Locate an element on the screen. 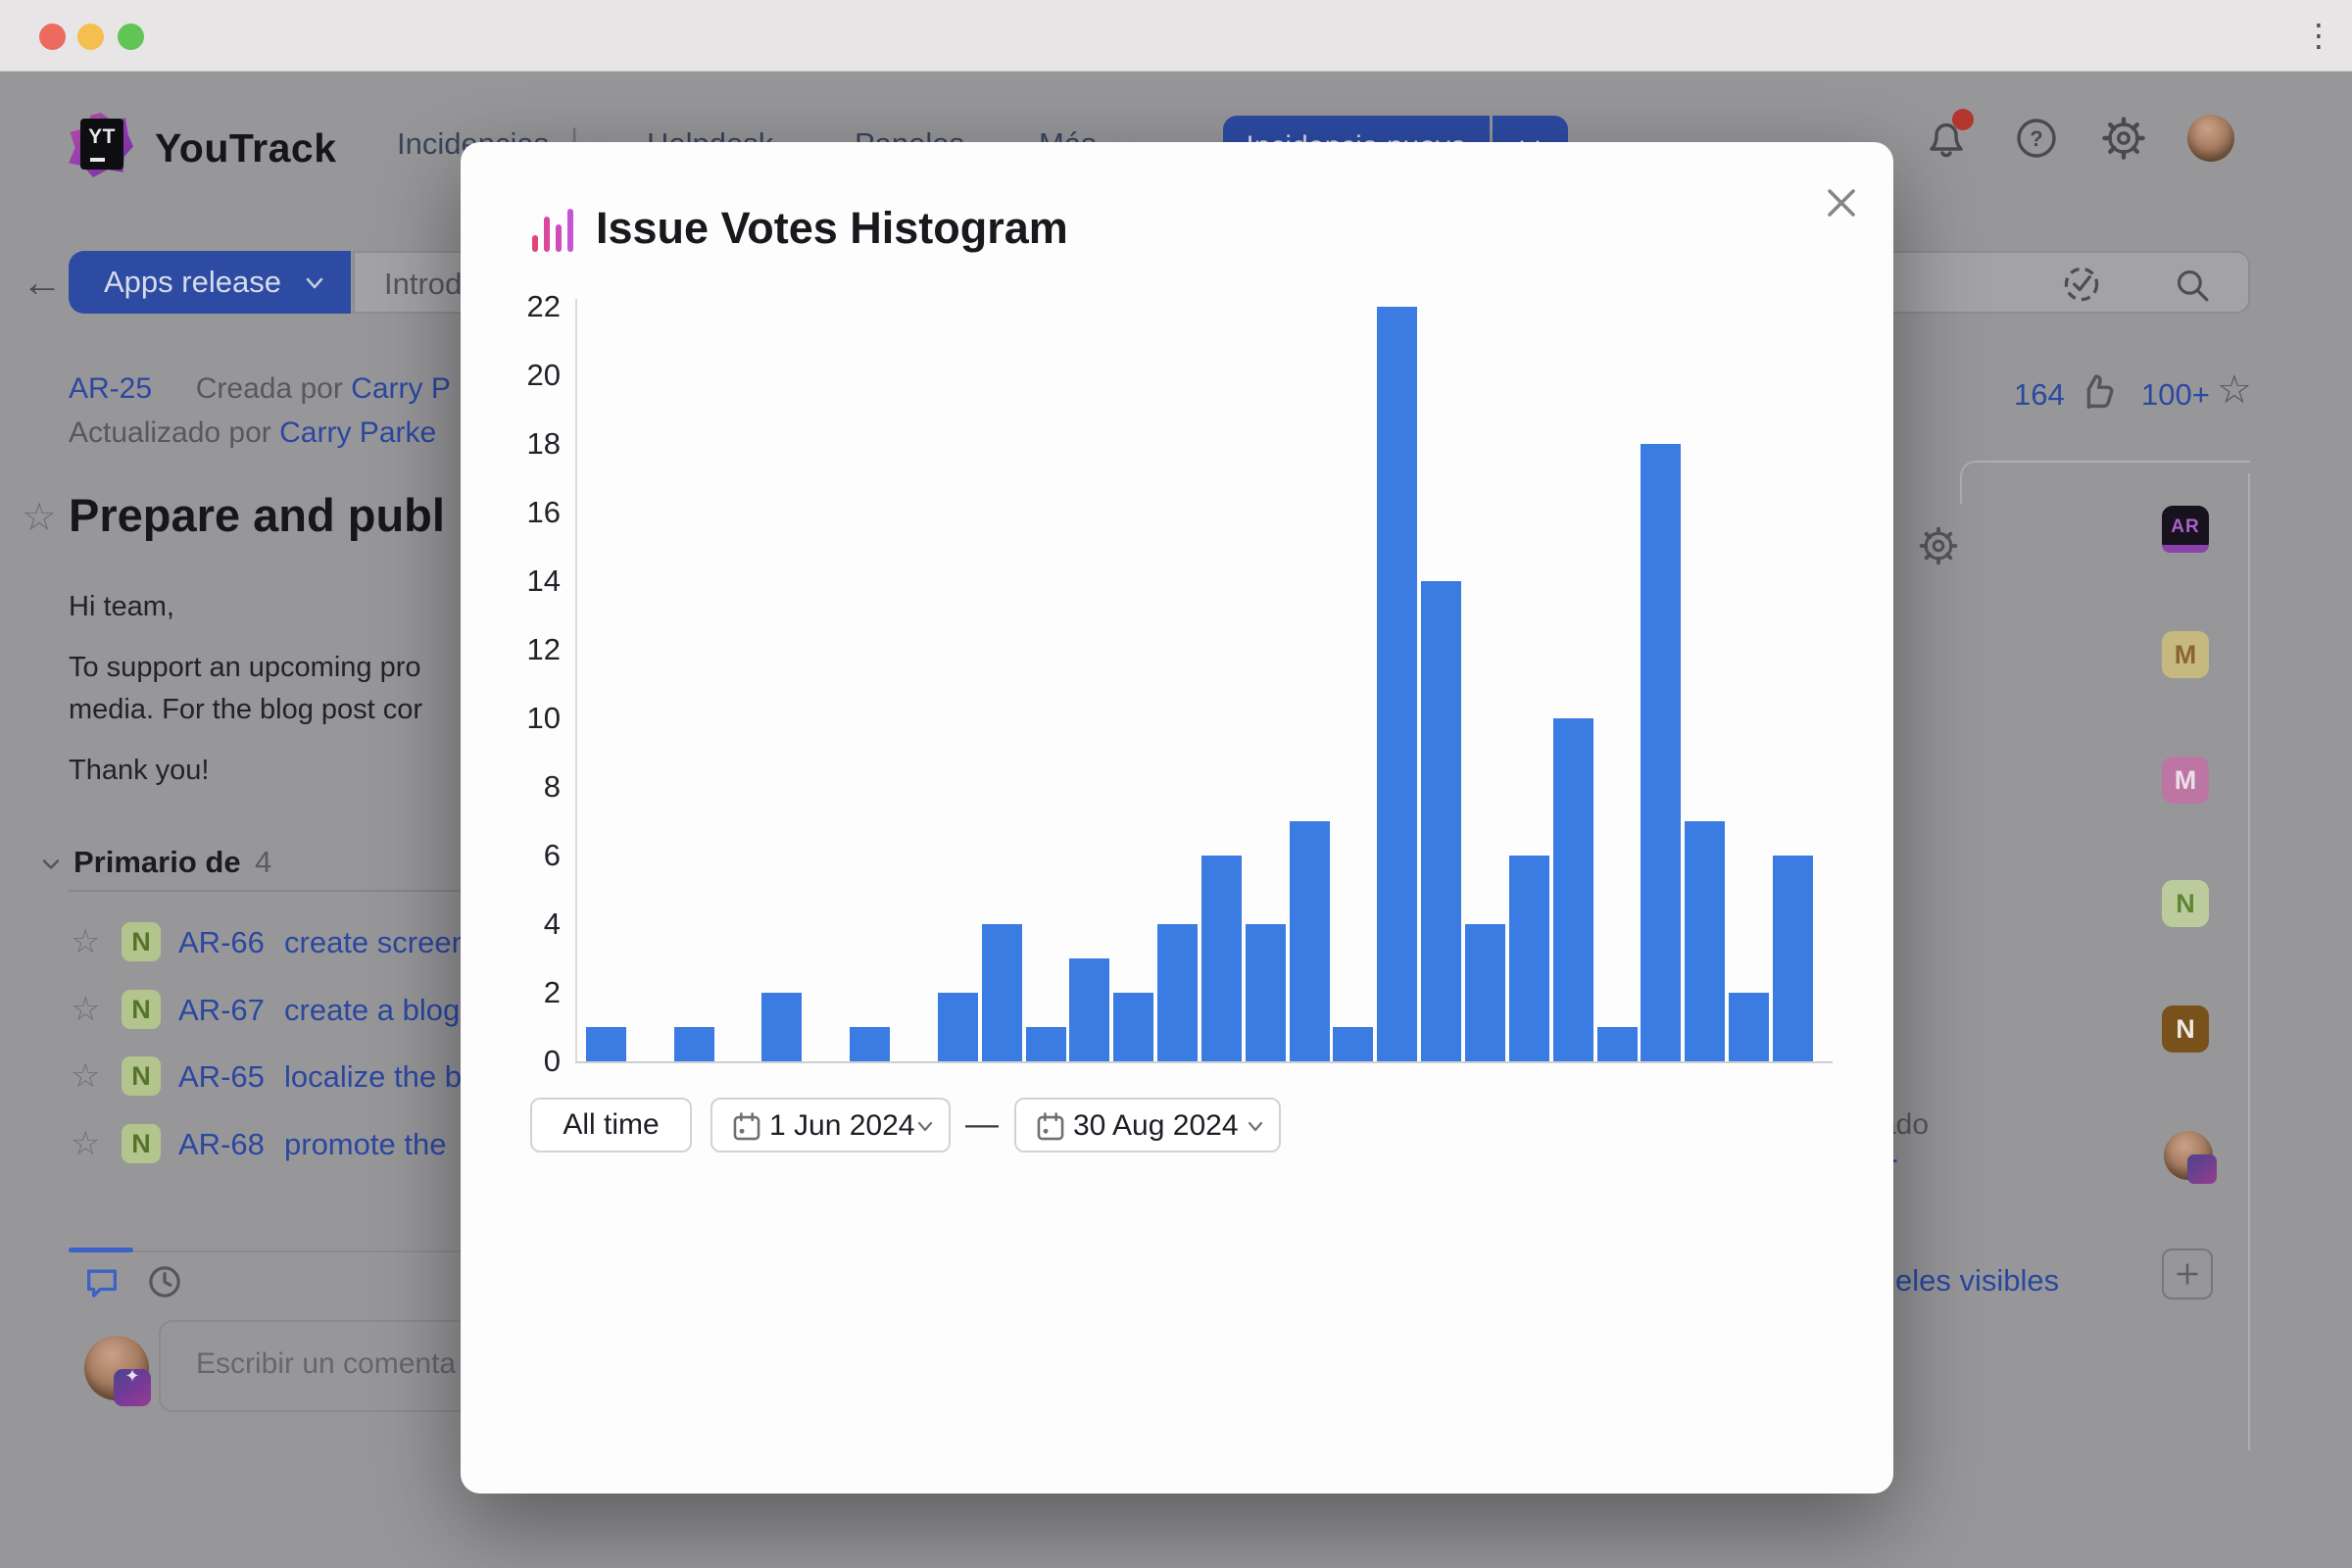 The height and width of the screenshot is (1568, 2352). settings-gear-icon is located at coordinates (2123, 138).